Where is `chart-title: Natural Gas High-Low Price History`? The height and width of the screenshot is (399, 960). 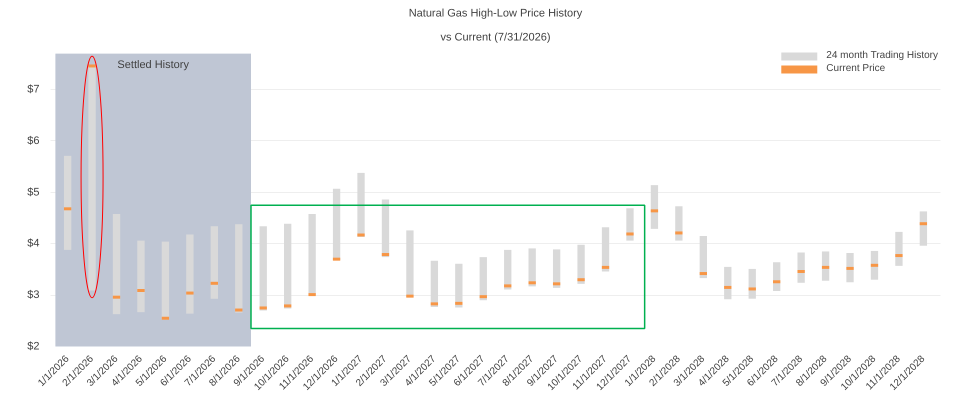 chart-title: Natural Gas High-Low Price History is located at coordinates (495, 14).